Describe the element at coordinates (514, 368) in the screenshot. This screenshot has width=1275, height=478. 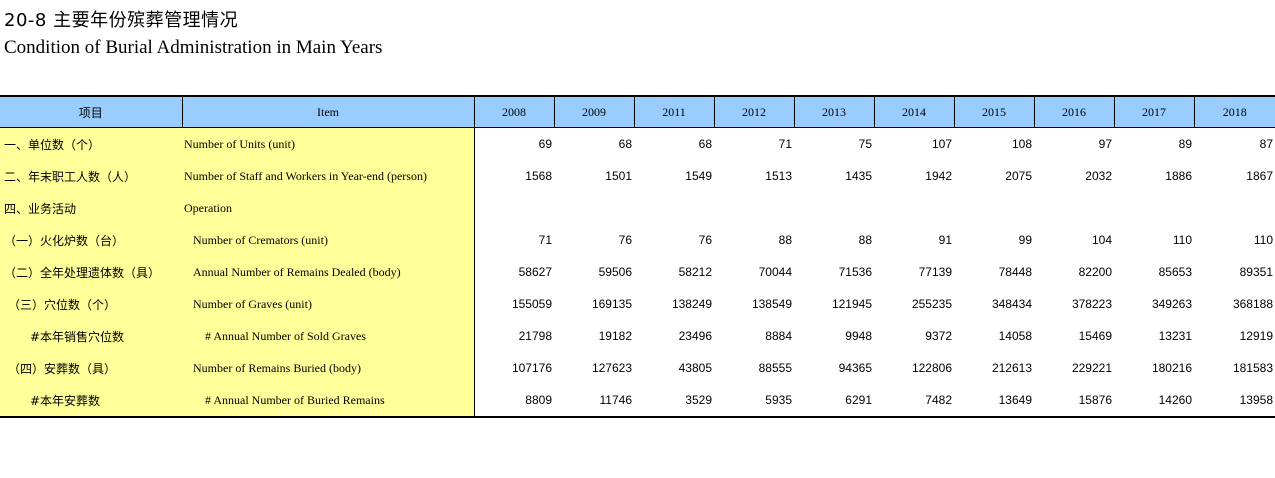
I see `value-cell: 107176` at that location.